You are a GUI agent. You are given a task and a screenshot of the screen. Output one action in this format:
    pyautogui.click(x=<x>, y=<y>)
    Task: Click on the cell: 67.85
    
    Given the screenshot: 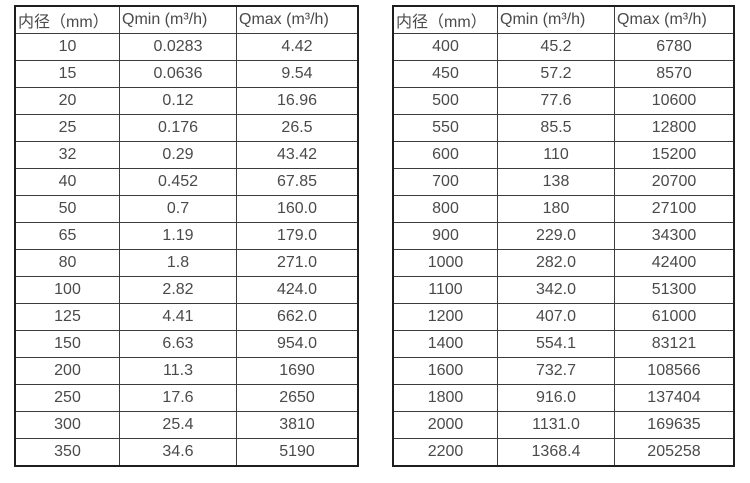 What is the action you would take?
    pyautogui.click(x=297, y=182)
    